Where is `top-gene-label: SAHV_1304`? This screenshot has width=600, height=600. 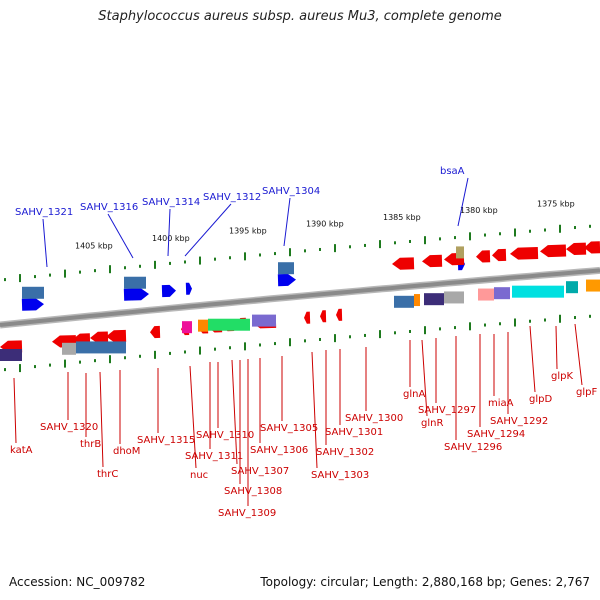 top-gene-label: SAHV_1304 is located at coordinates (291, 191).